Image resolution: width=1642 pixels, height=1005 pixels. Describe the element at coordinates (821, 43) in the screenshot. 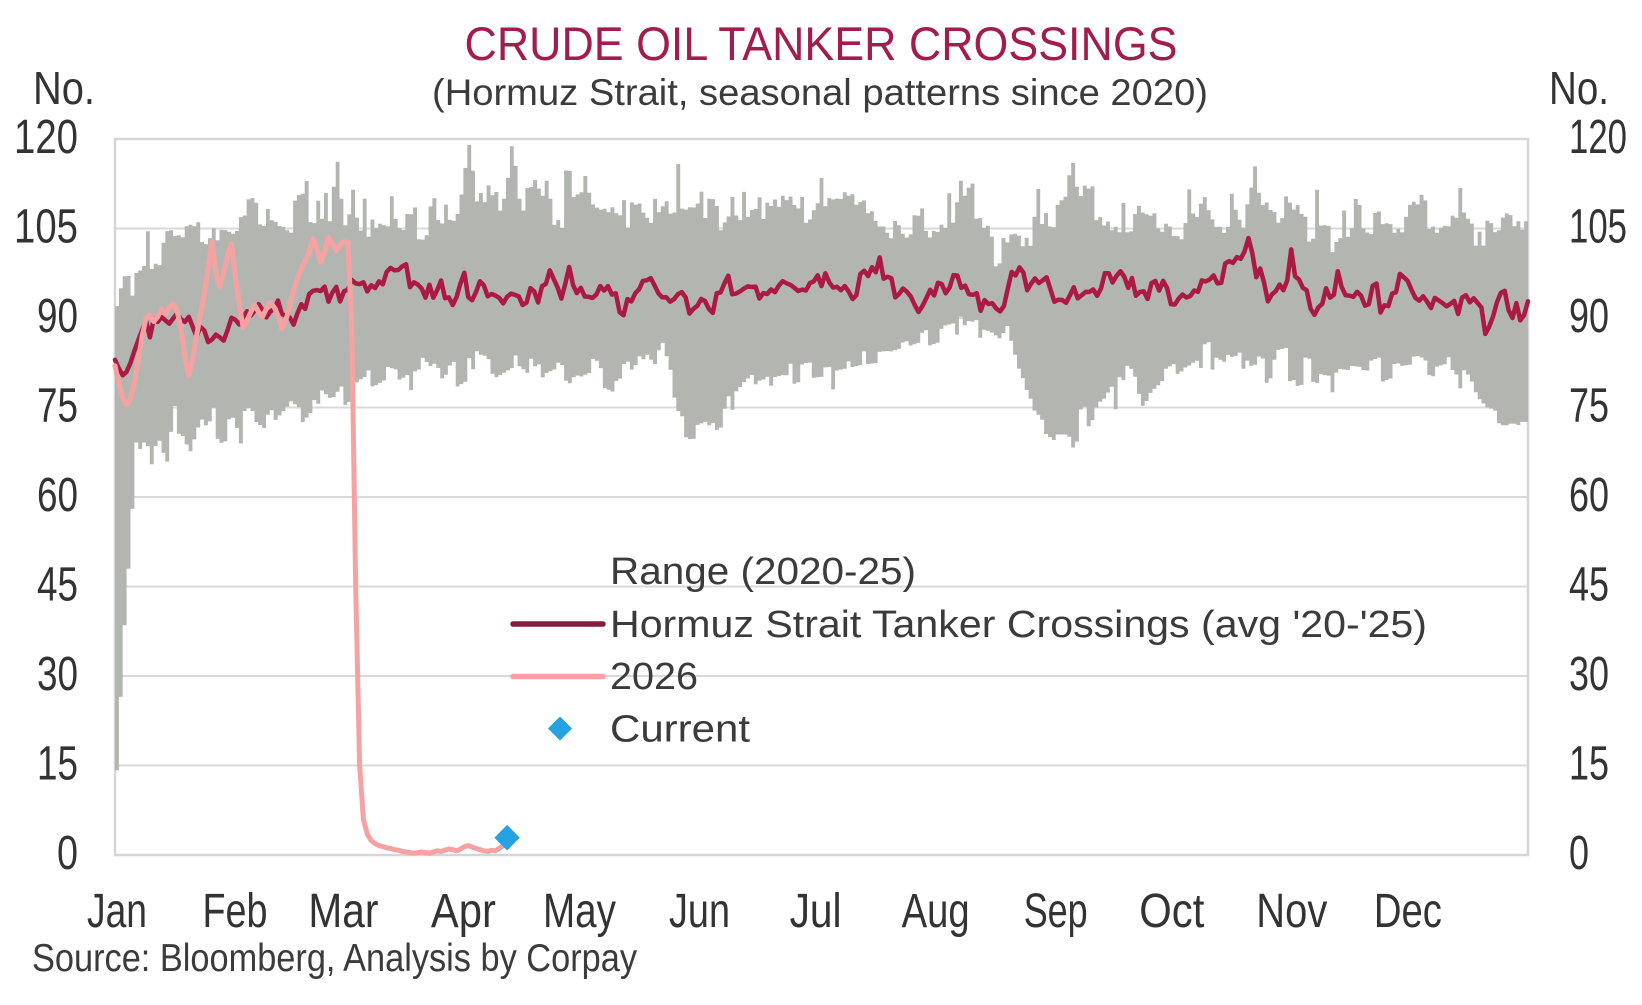

I see `svg-text: CRUDE OIL TANKER CROSSINGS` at that location.